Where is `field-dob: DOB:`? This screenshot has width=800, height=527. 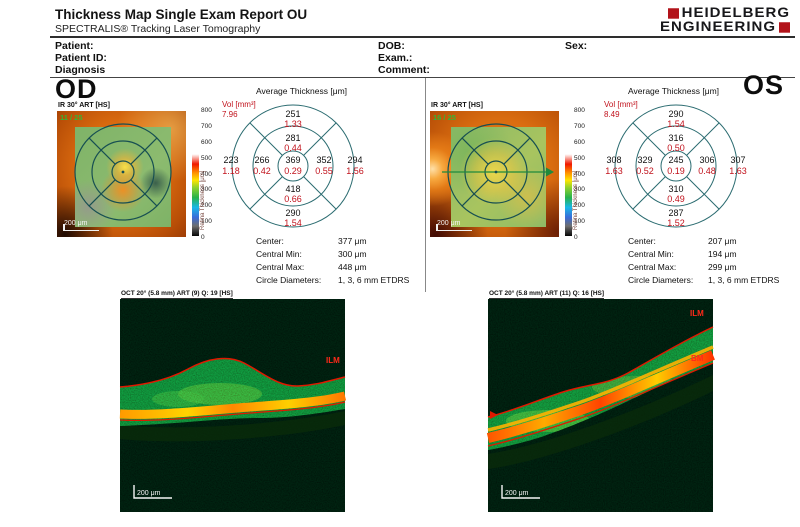
field-dob: DOB: is located at coordinates (391, 46).